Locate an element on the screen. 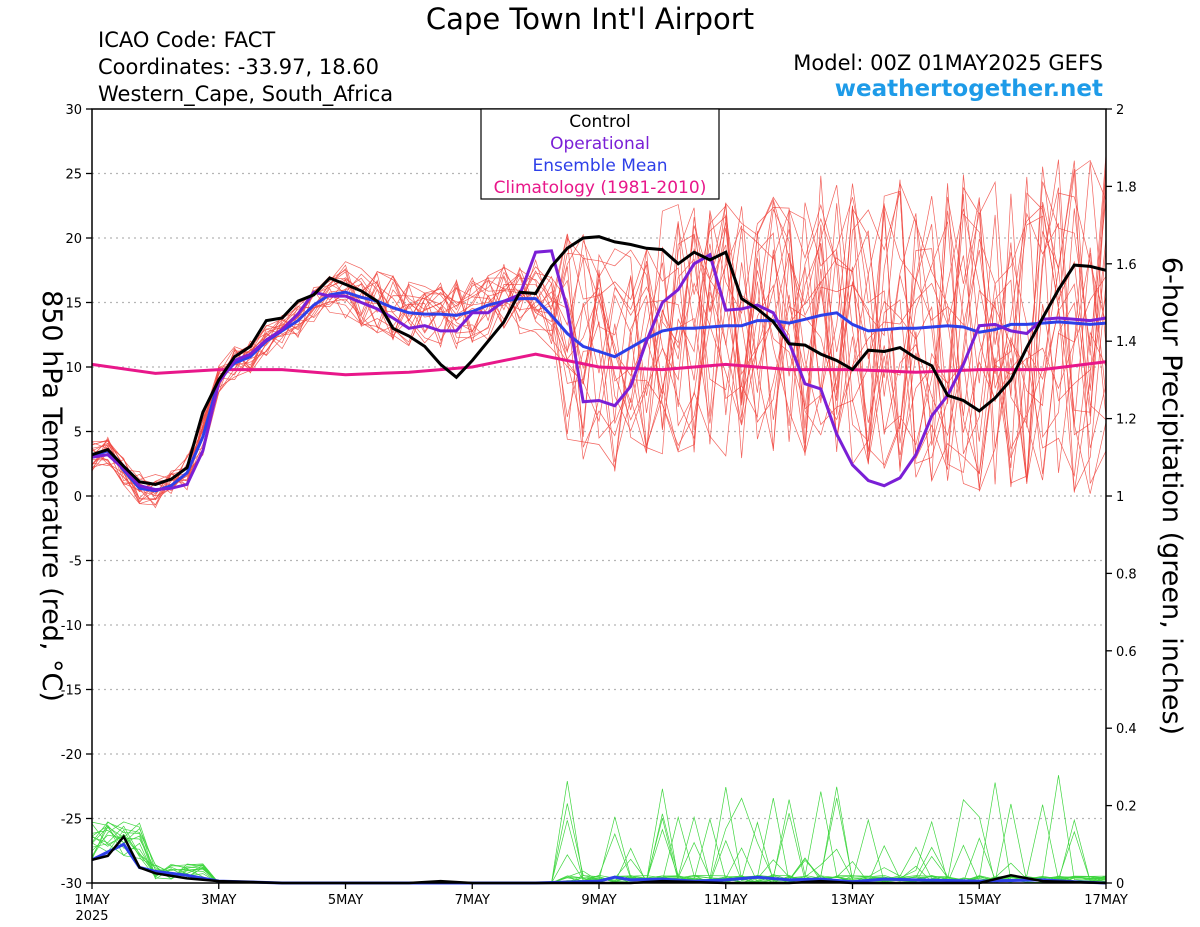 Image resolution: width=1200 pixels, height=927 pixels. y2-tick-label: 1 is located at coordinates (1120, 497).